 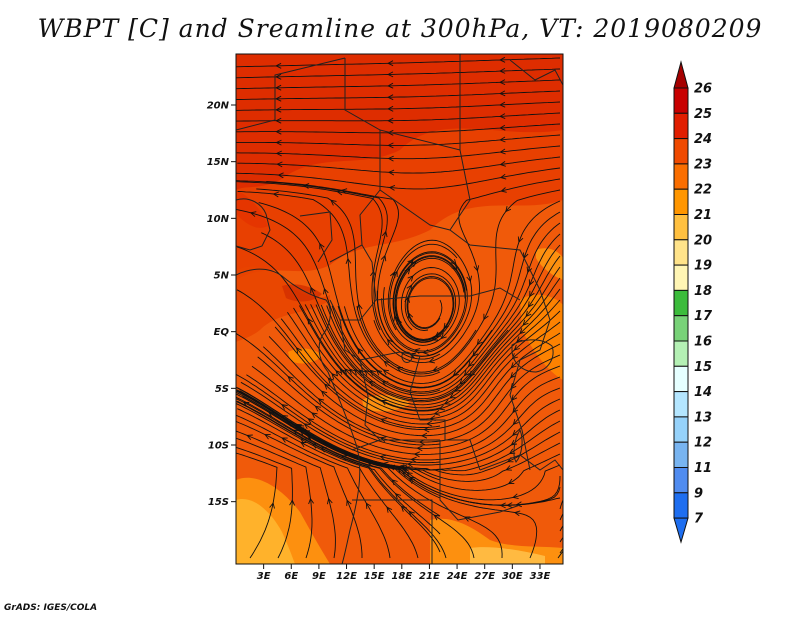 What do you see at coordinates (218, 106) in the screenshot?
I see `lat-tick-label: 20N` at bounding box center [218, 106].